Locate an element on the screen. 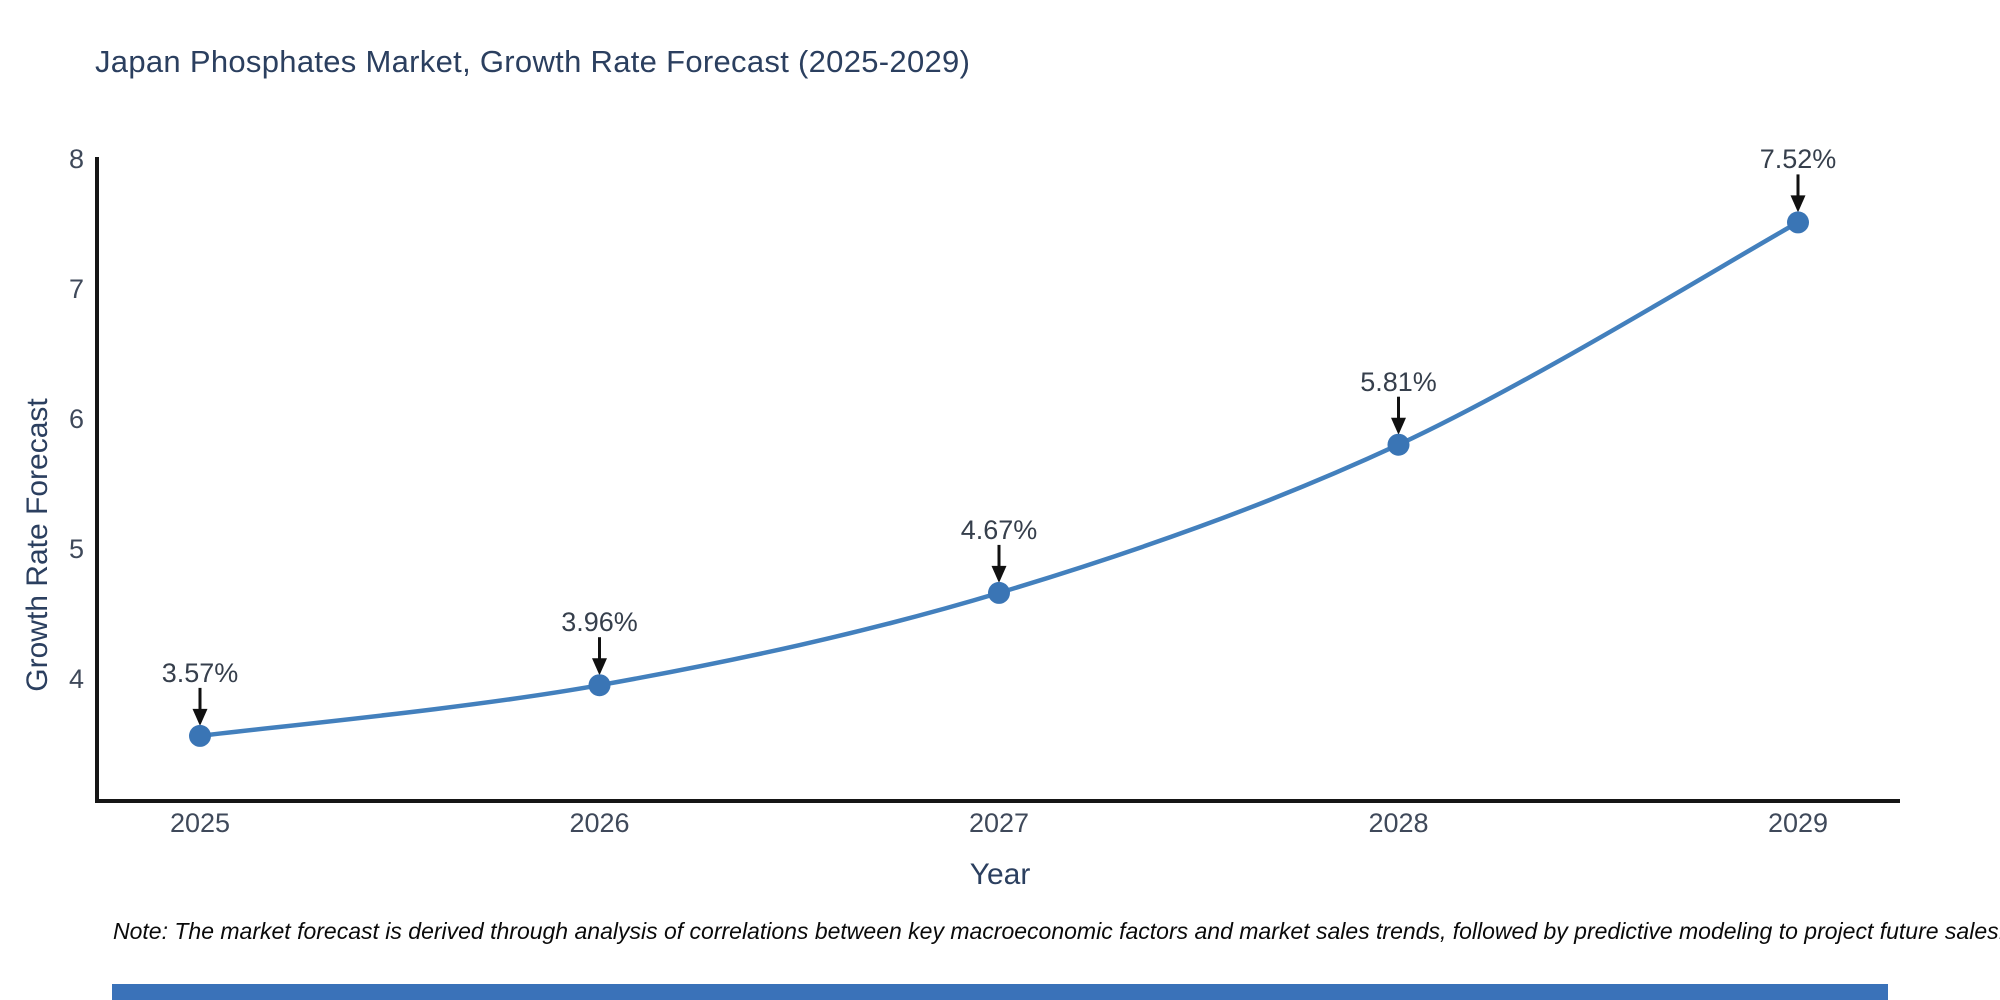 The width and height of the screenshot is (2000, 1000). data-point-label: 4.67% is located at coordinates (999, 529).